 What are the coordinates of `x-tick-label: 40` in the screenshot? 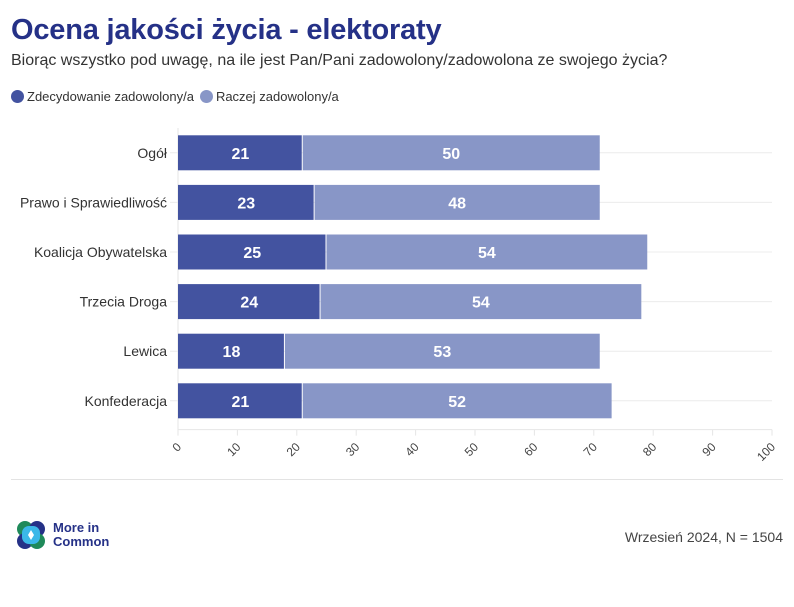 It's located at (412, 450).